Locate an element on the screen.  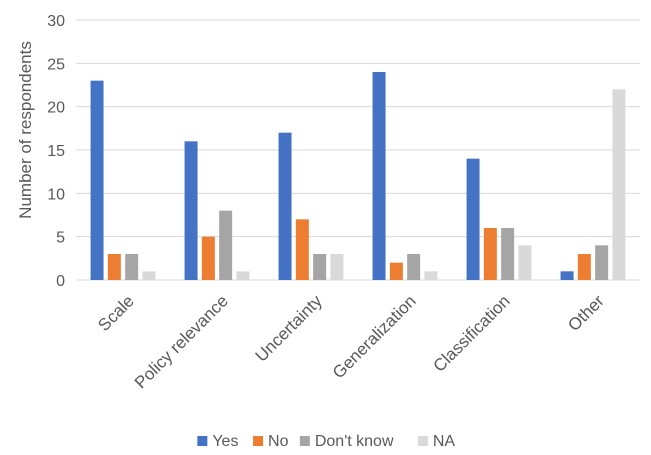
legend-item: Don't know is located at coordinates (346, 441).